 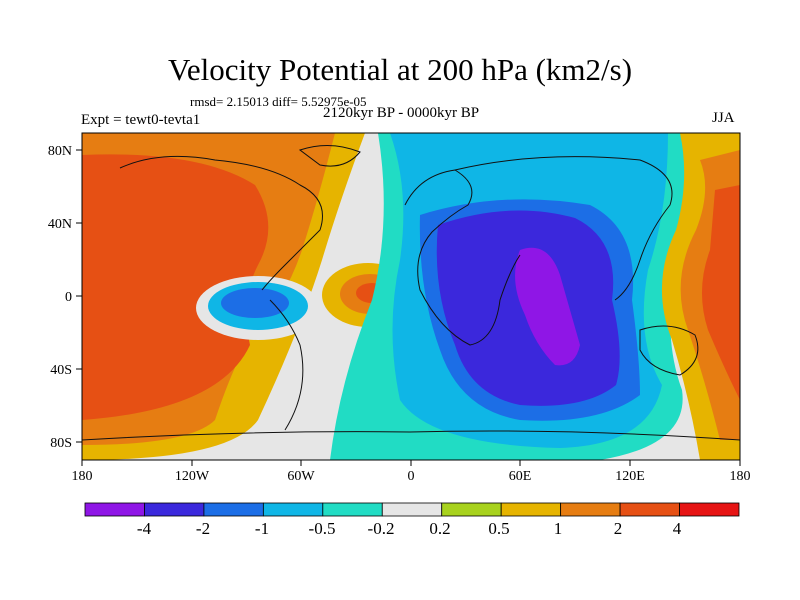 I want to click on stats-text: rmsd= 2.15013 diff= 5.52975e-05, so click(x=278, y=101).